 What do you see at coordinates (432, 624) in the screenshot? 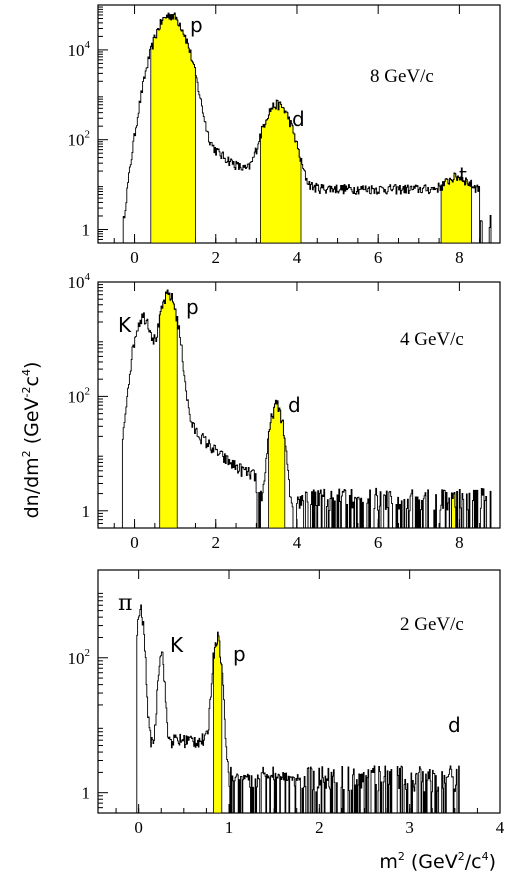
I see `panel-label: 2 GeV/c` at bounding box center [432, 624].